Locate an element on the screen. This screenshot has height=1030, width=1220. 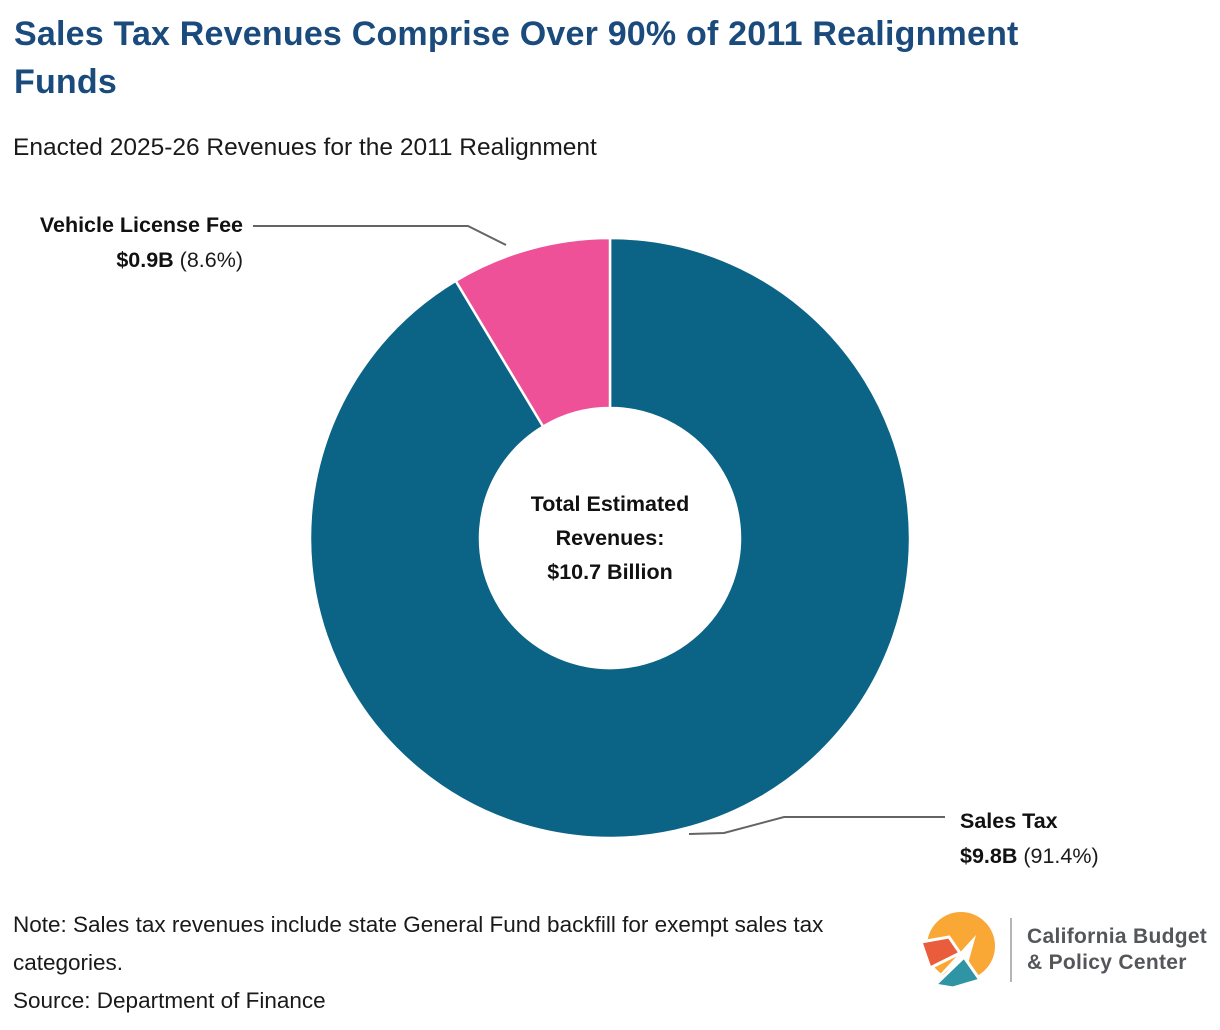
center-label-line2: Revenues: is located at coordinates (610, 538).